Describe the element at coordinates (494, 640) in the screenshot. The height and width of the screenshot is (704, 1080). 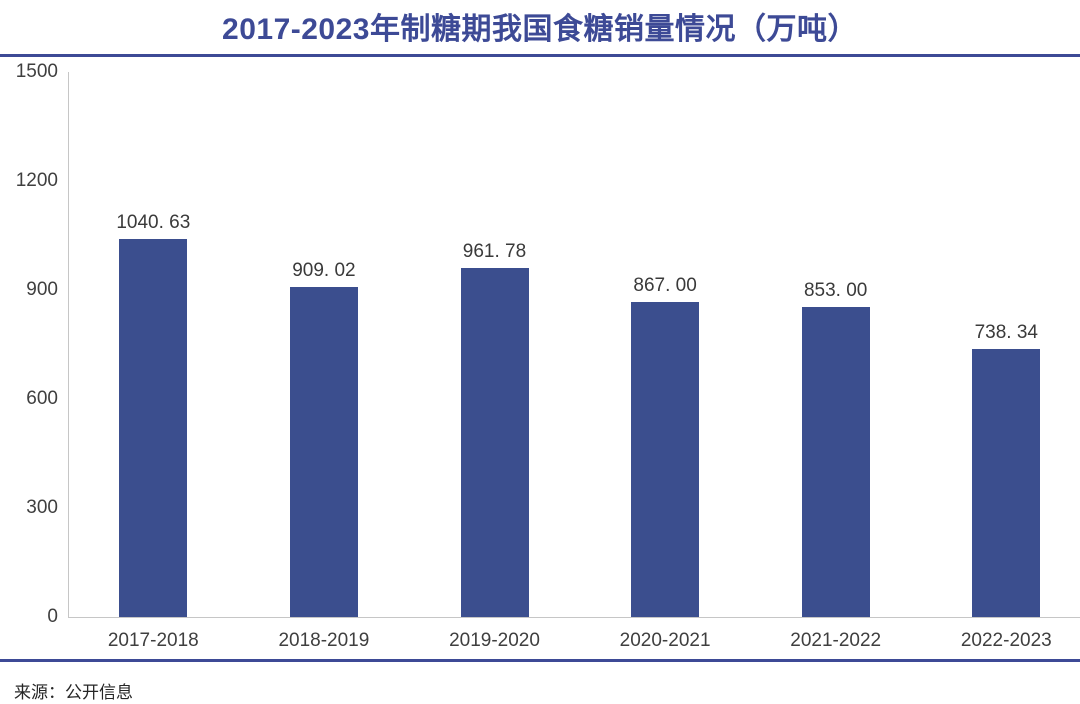
I see `x-axis-label: 2019-2020` at that location.